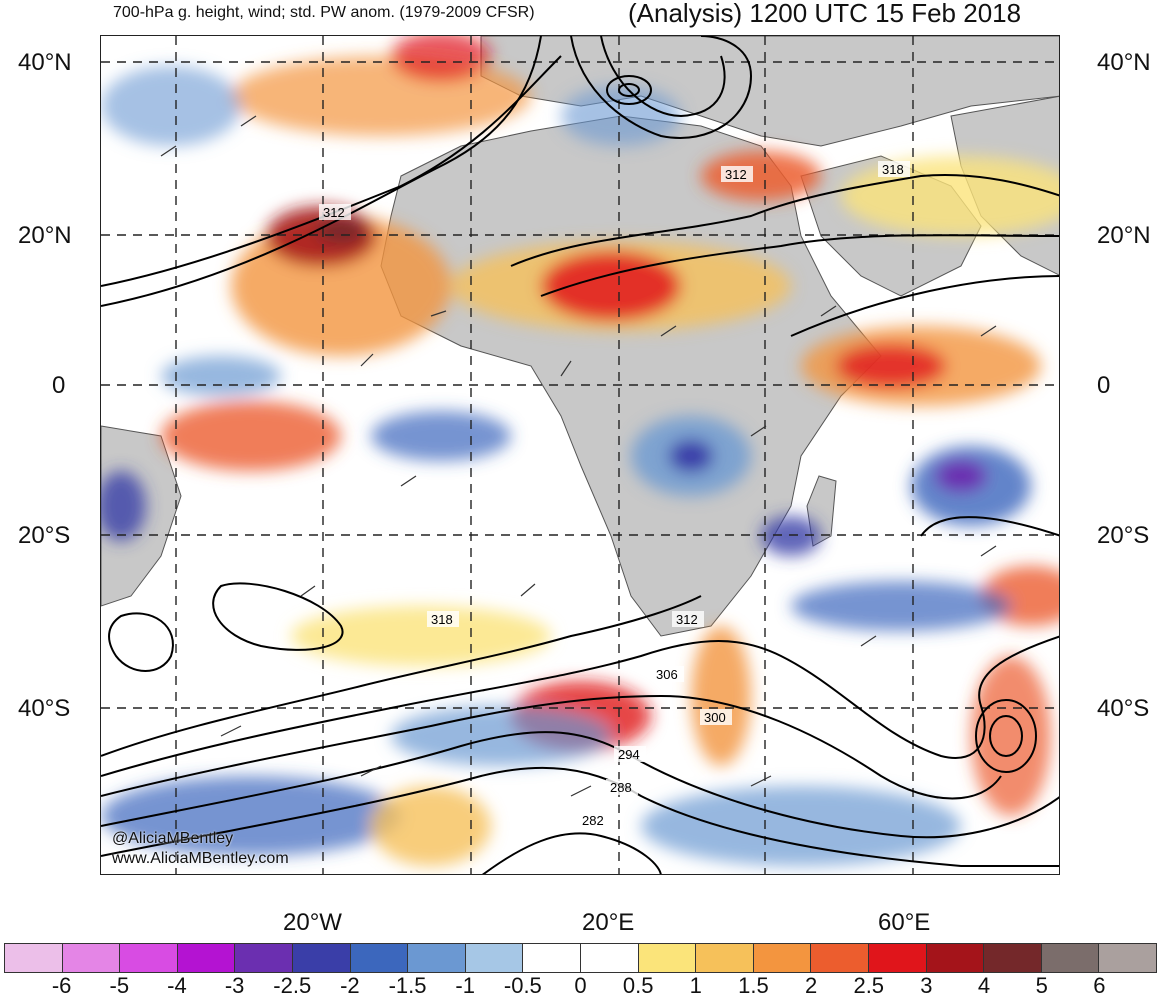 This screenshot has height=999, width=1160. What do you see at coordinates (173, 838) in the screenshot?
I see `credit-handle: @AliciaMBentley` at bounding box center [173, 838].